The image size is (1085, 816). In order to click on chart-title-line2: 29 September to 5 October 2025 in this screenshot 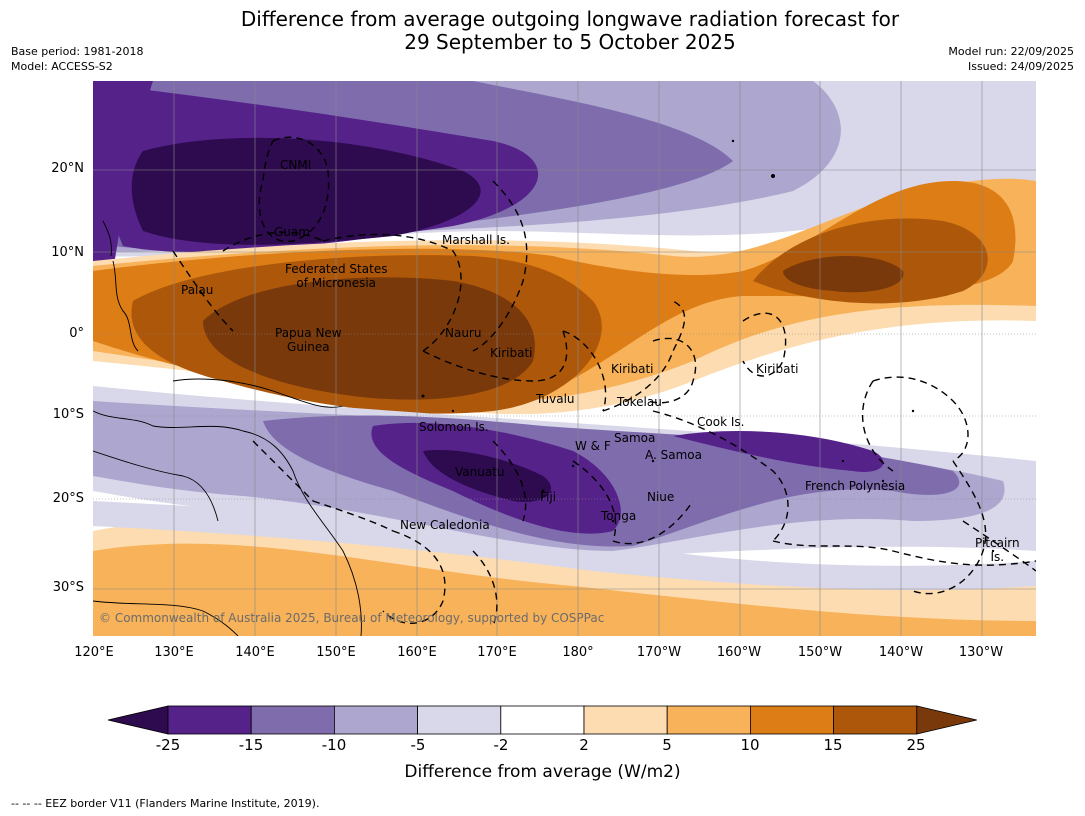, I will do `click(570, 42)`.